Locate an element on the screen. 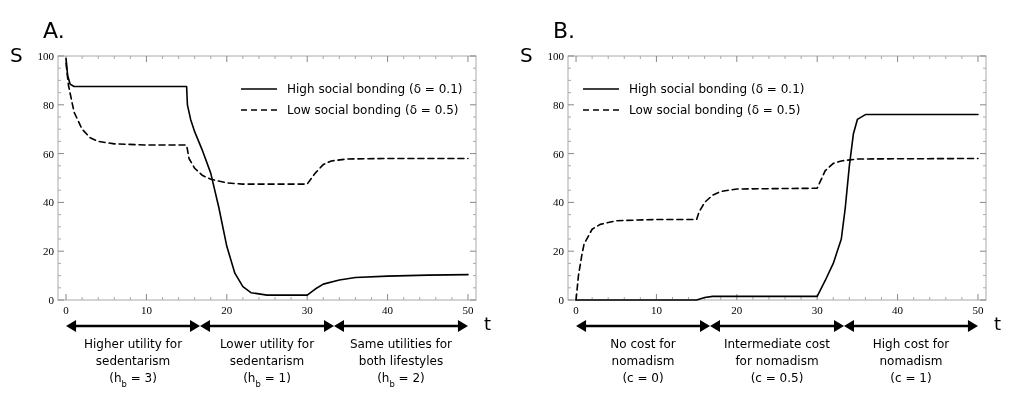  text: Higher utility for sedentarism (h$_{b}$ = 3) is located at coordinates (133, 363).